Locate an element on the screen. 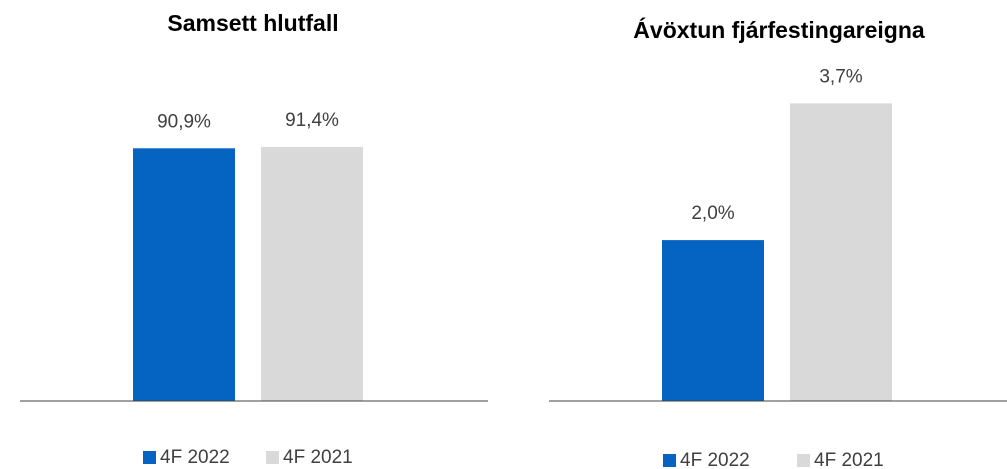 The width and height of the screenshot is (1007, 469). data-label: 91,4% is located at coordinates (312, 120).